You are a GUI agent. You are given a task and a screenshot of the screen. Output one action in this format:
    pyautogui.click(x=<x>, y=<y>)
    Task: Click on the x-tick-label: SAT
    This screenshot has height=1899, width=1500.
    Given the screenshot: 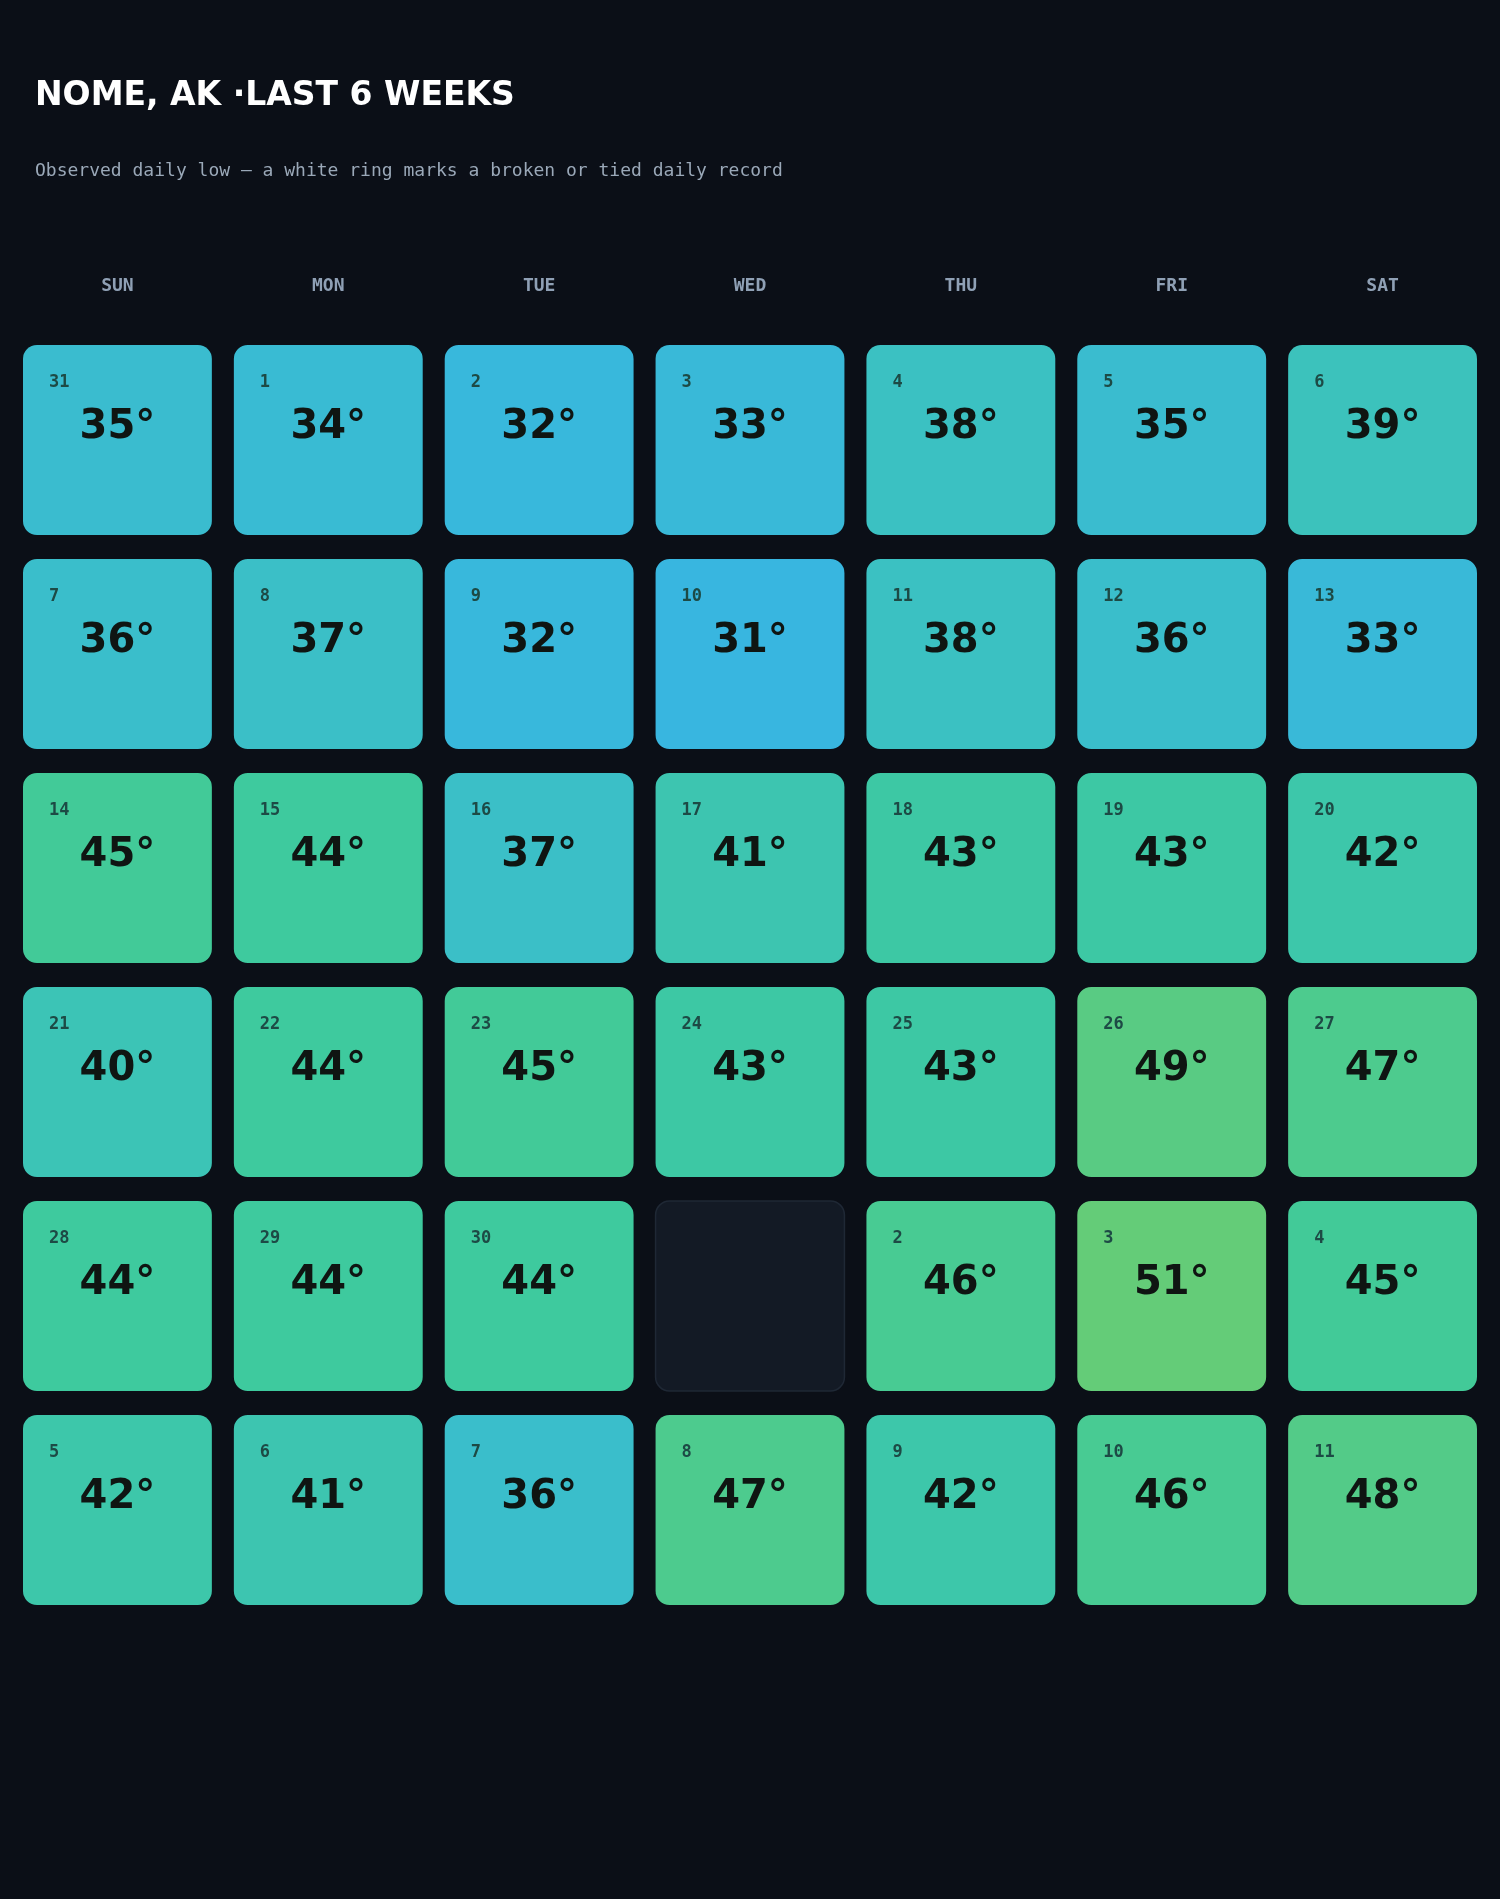 What is the action you would take?
    pyautogui.click(x=1382, y=284)
    